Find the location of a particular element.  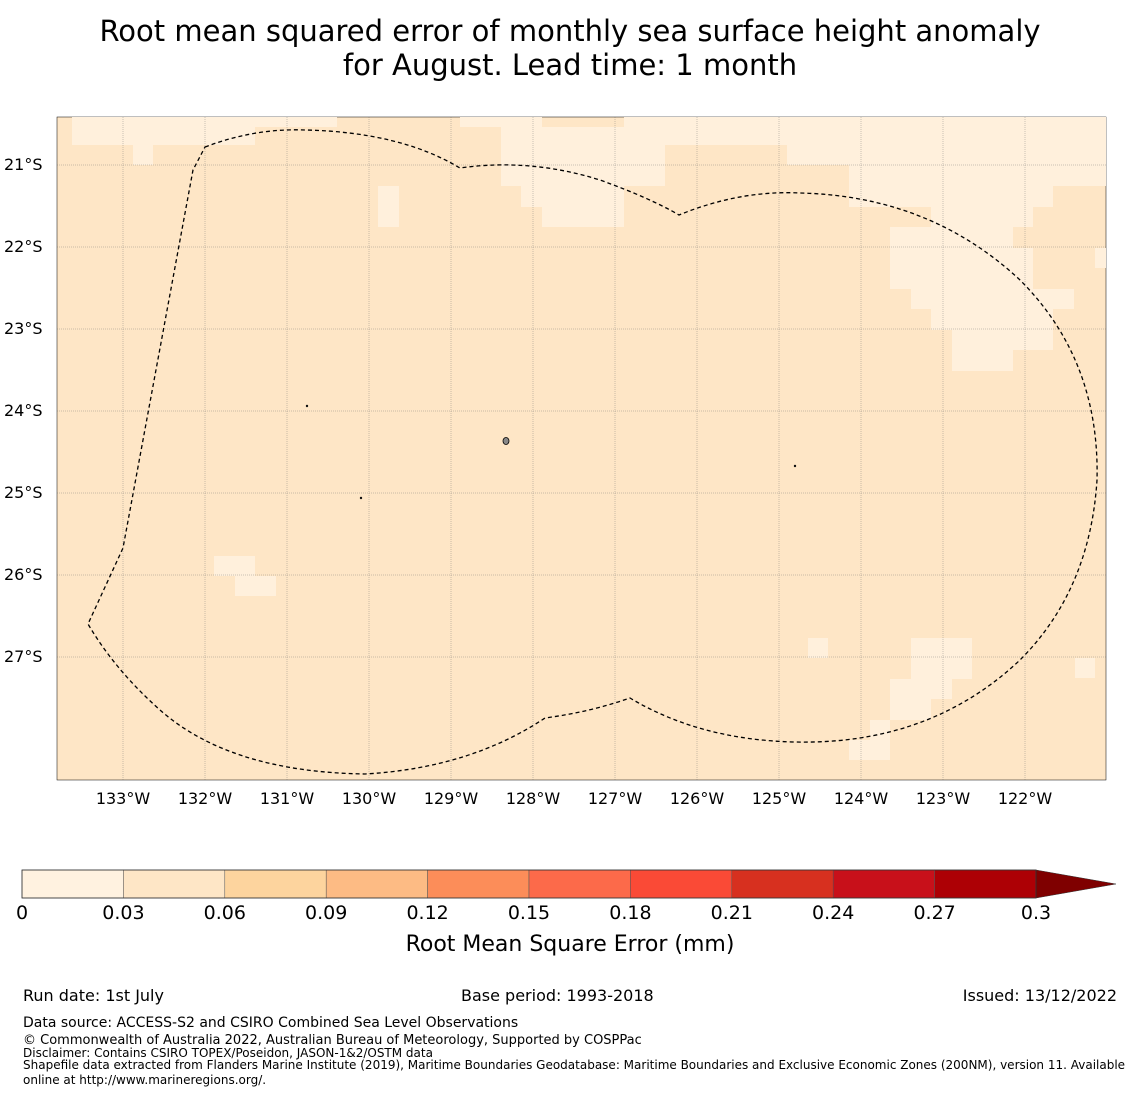

issued-date: Issued: 13/12/2022 is located at coordinates (1039, 995).